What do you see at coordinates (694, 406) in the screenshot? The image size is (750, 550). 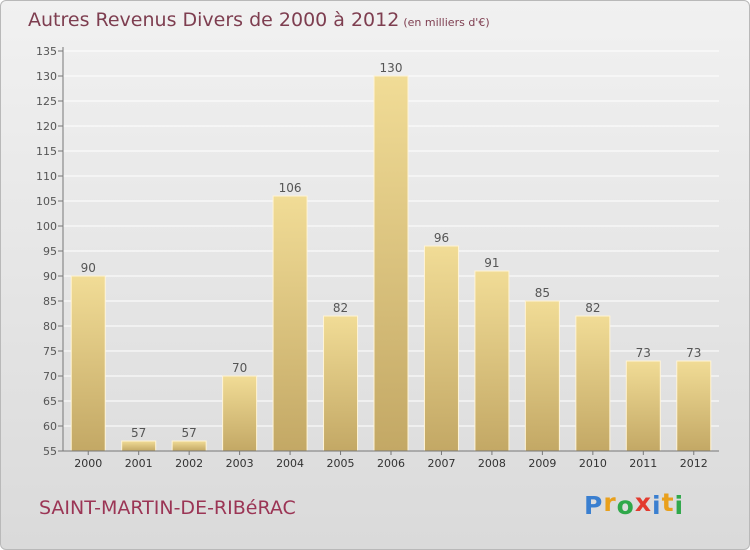 I see `bar-2012` at bounding box center [694, 406].